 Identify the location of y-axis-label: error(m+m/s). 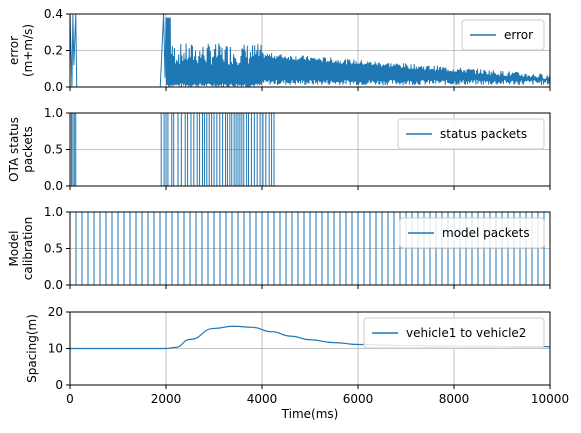
(21, 50).